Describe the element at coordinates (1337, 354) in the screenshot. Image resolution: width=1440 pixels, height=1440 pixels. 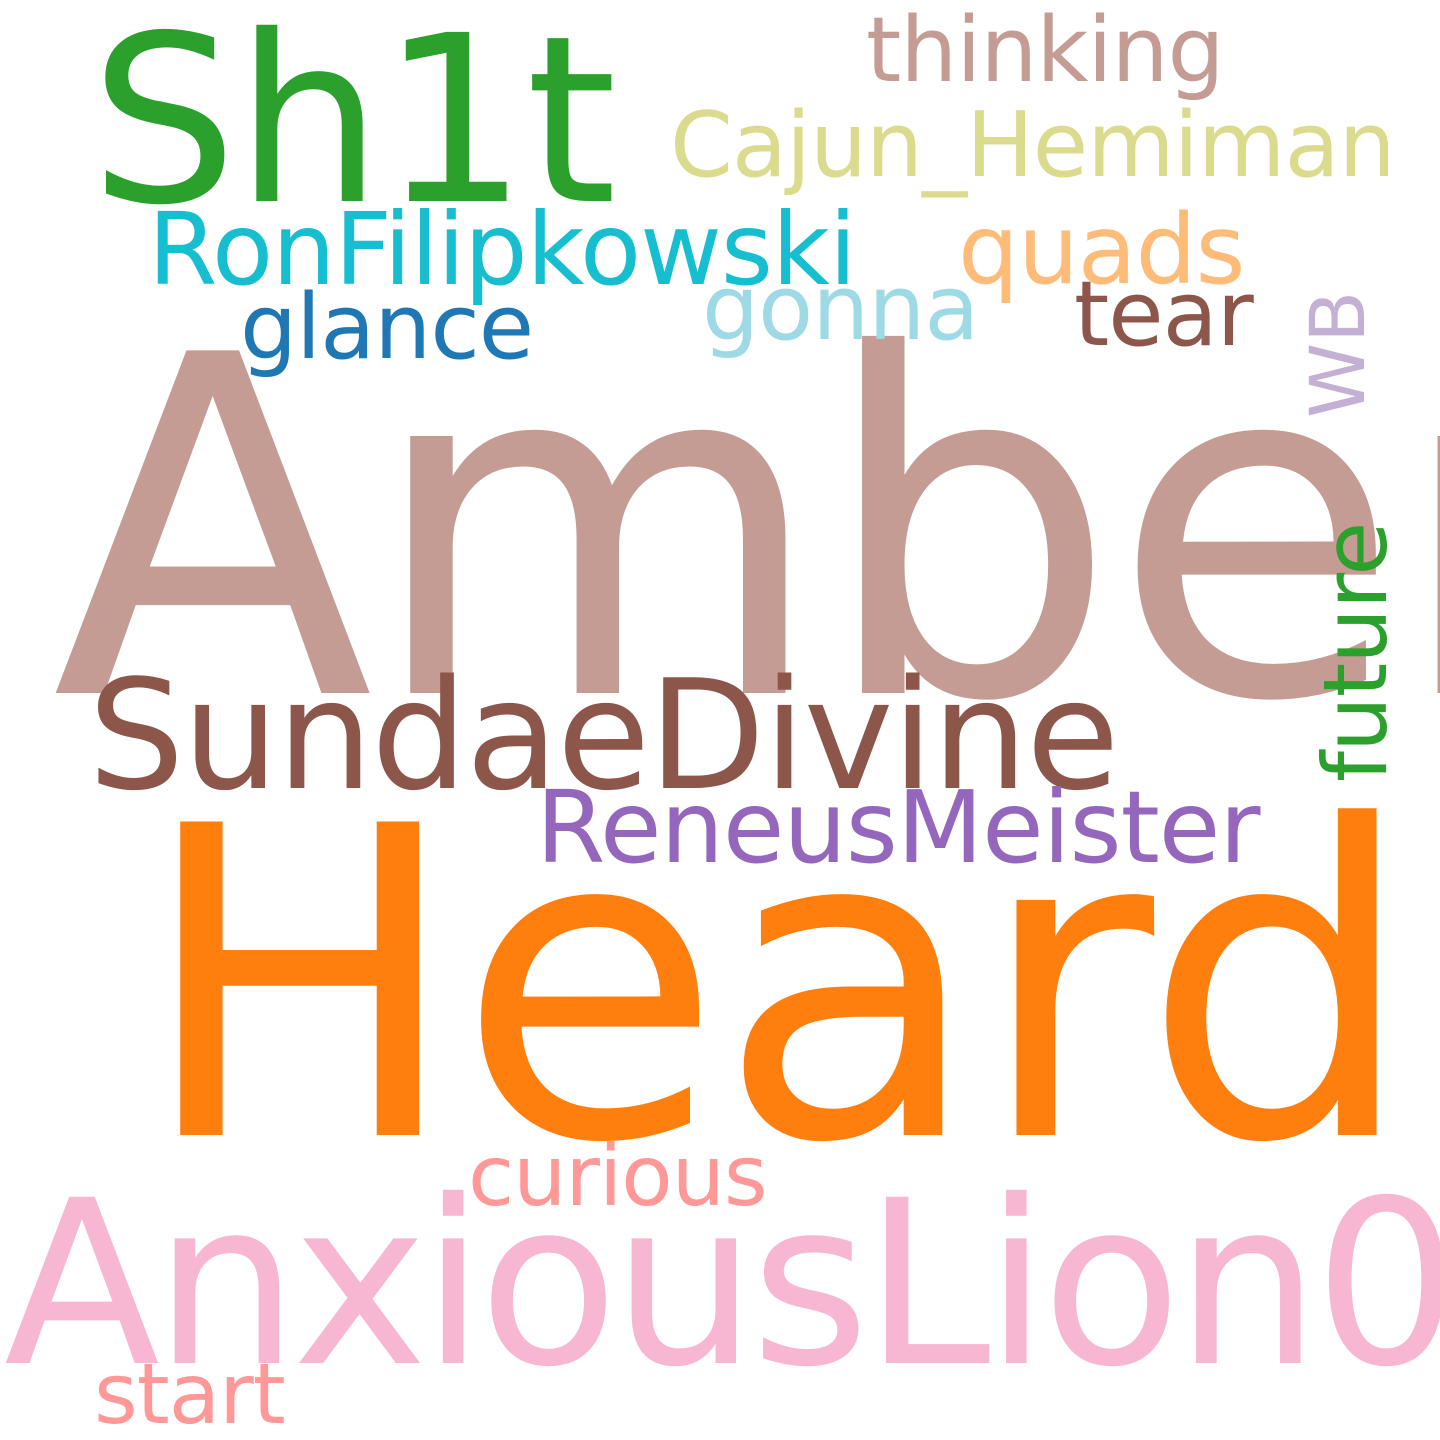
I see `word-wb: WB` at that location.